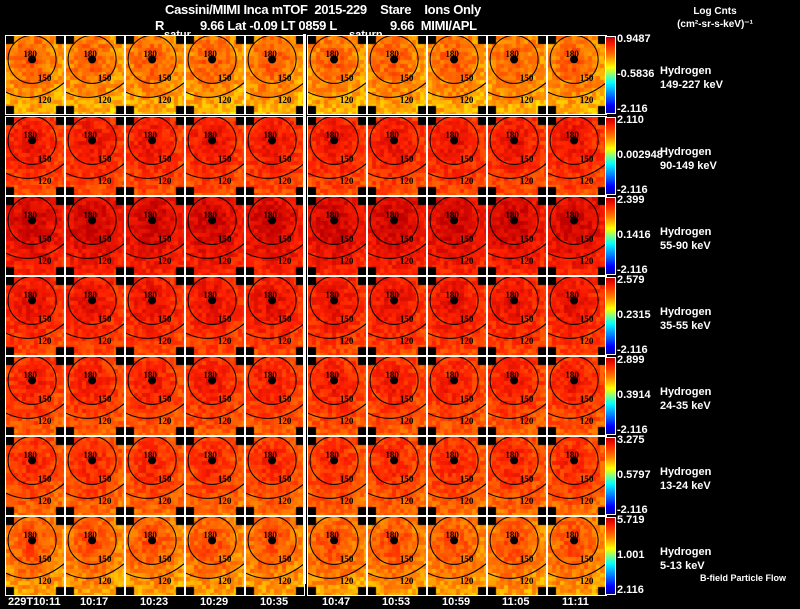  I want to click on colorbar-max-label: 2.899, so click(631, 360).